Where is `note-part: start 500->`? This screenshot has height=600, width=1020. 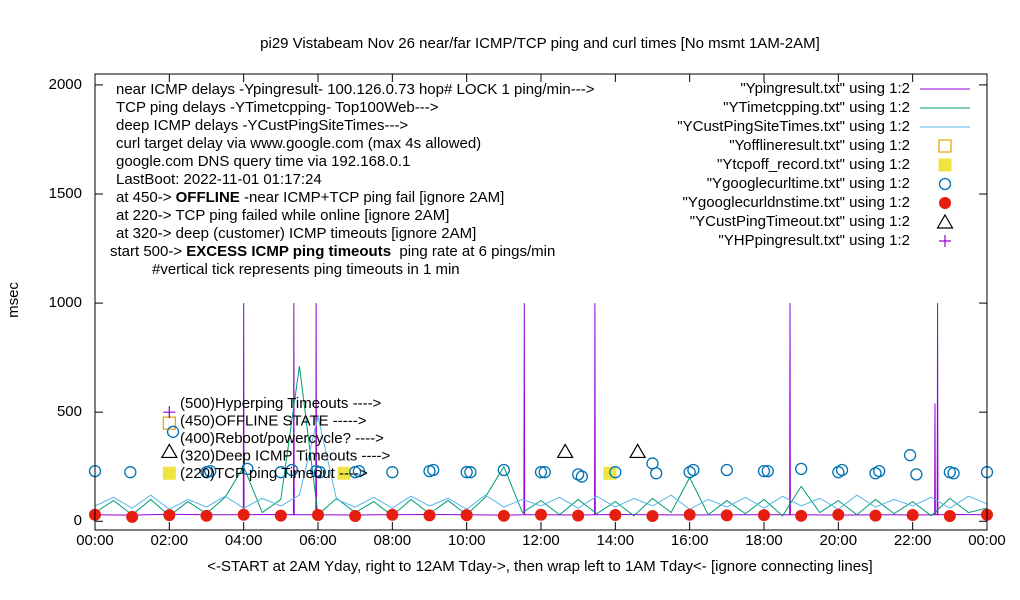
note-part: start 500-> is located at coordinates (148, 251).